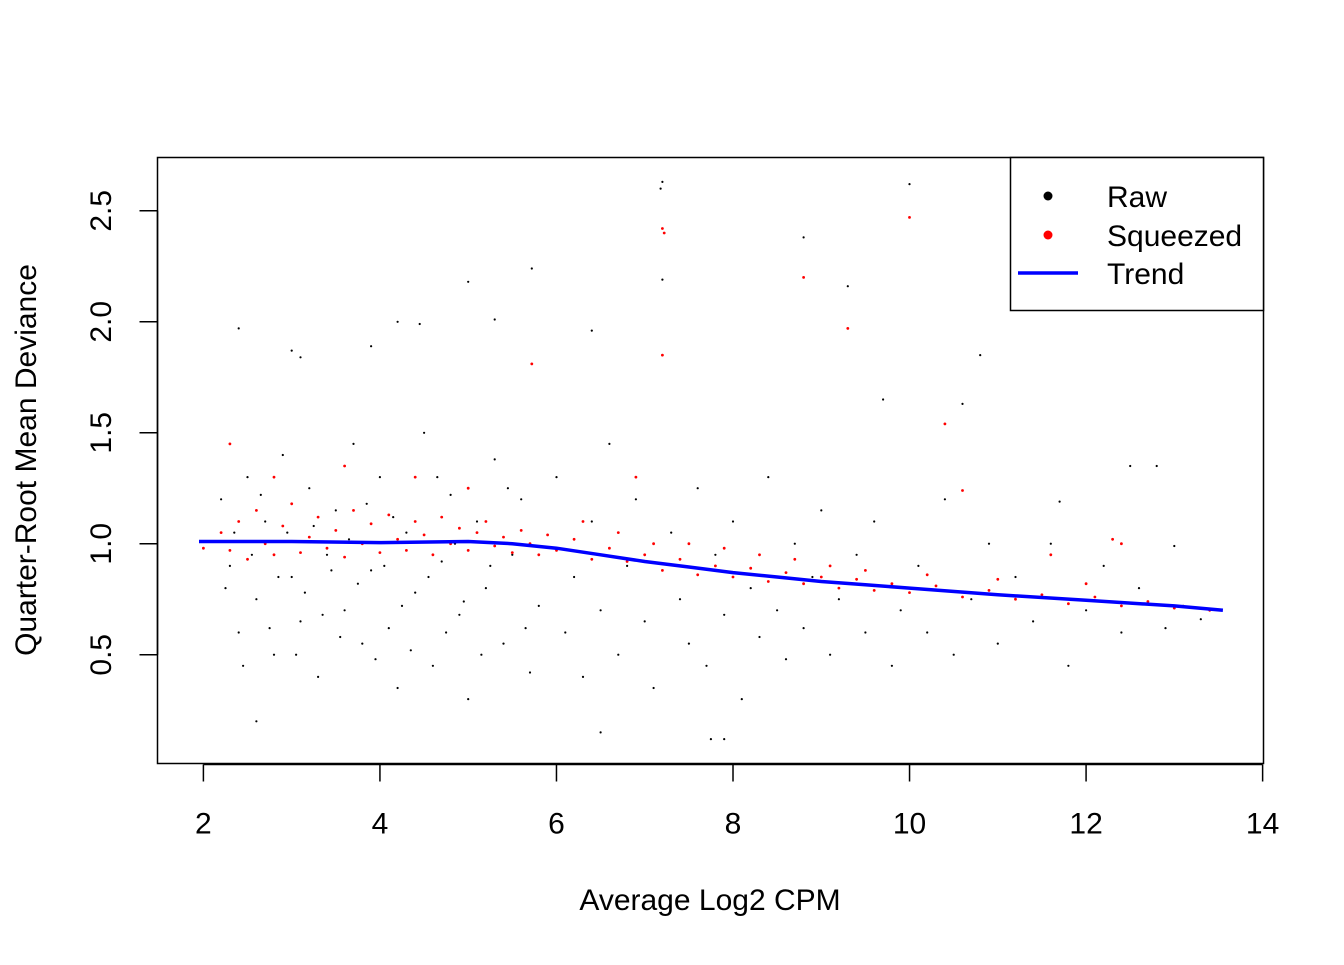 Image resolution: width=1344 pixels, height=965 pixels. Describe the element at coordinates (122, 433) in the screenshot. I see `y-axis: 0.5 1.0 1.5 2.0 2.5` at that location.